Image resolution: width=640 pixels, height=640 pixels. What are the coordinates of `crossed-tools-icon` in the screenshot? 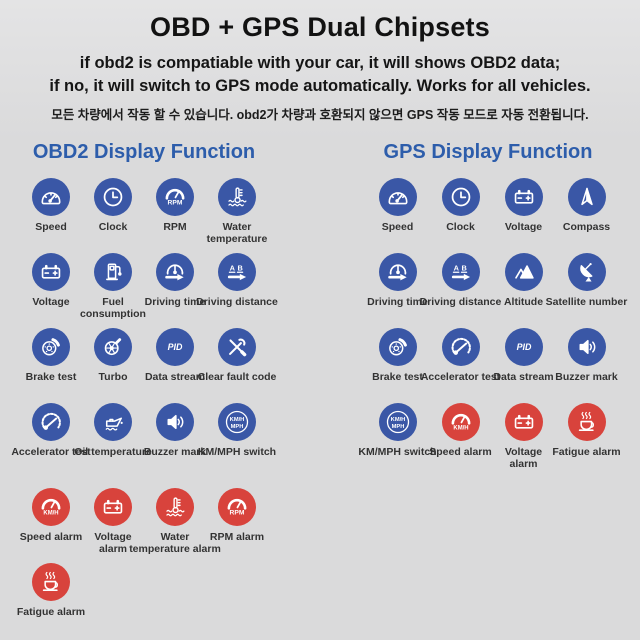 It's located at (237, 347).